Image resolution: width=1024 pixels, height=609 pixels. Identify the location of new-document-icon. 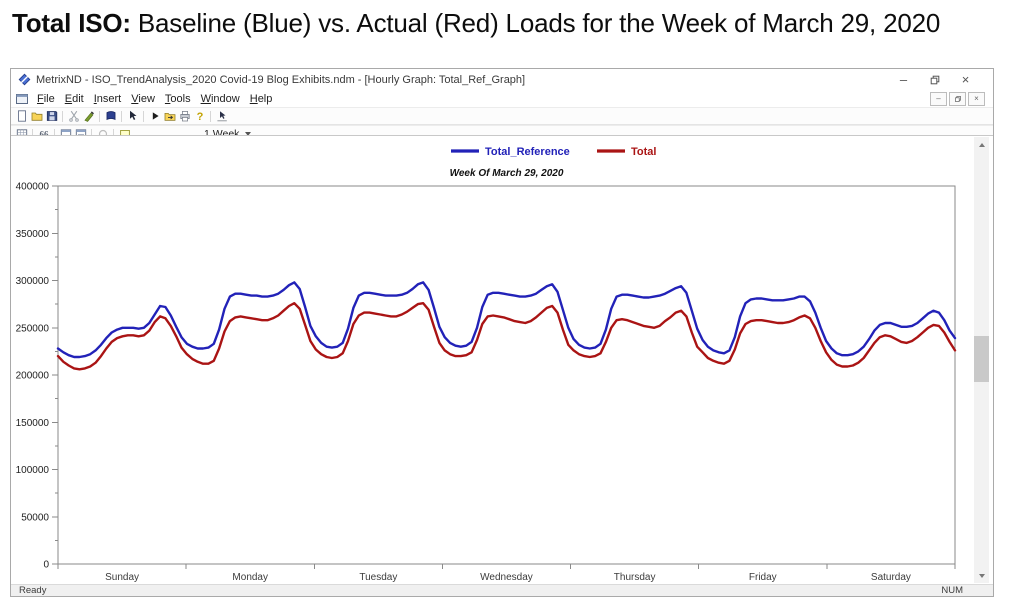
(21, 116).